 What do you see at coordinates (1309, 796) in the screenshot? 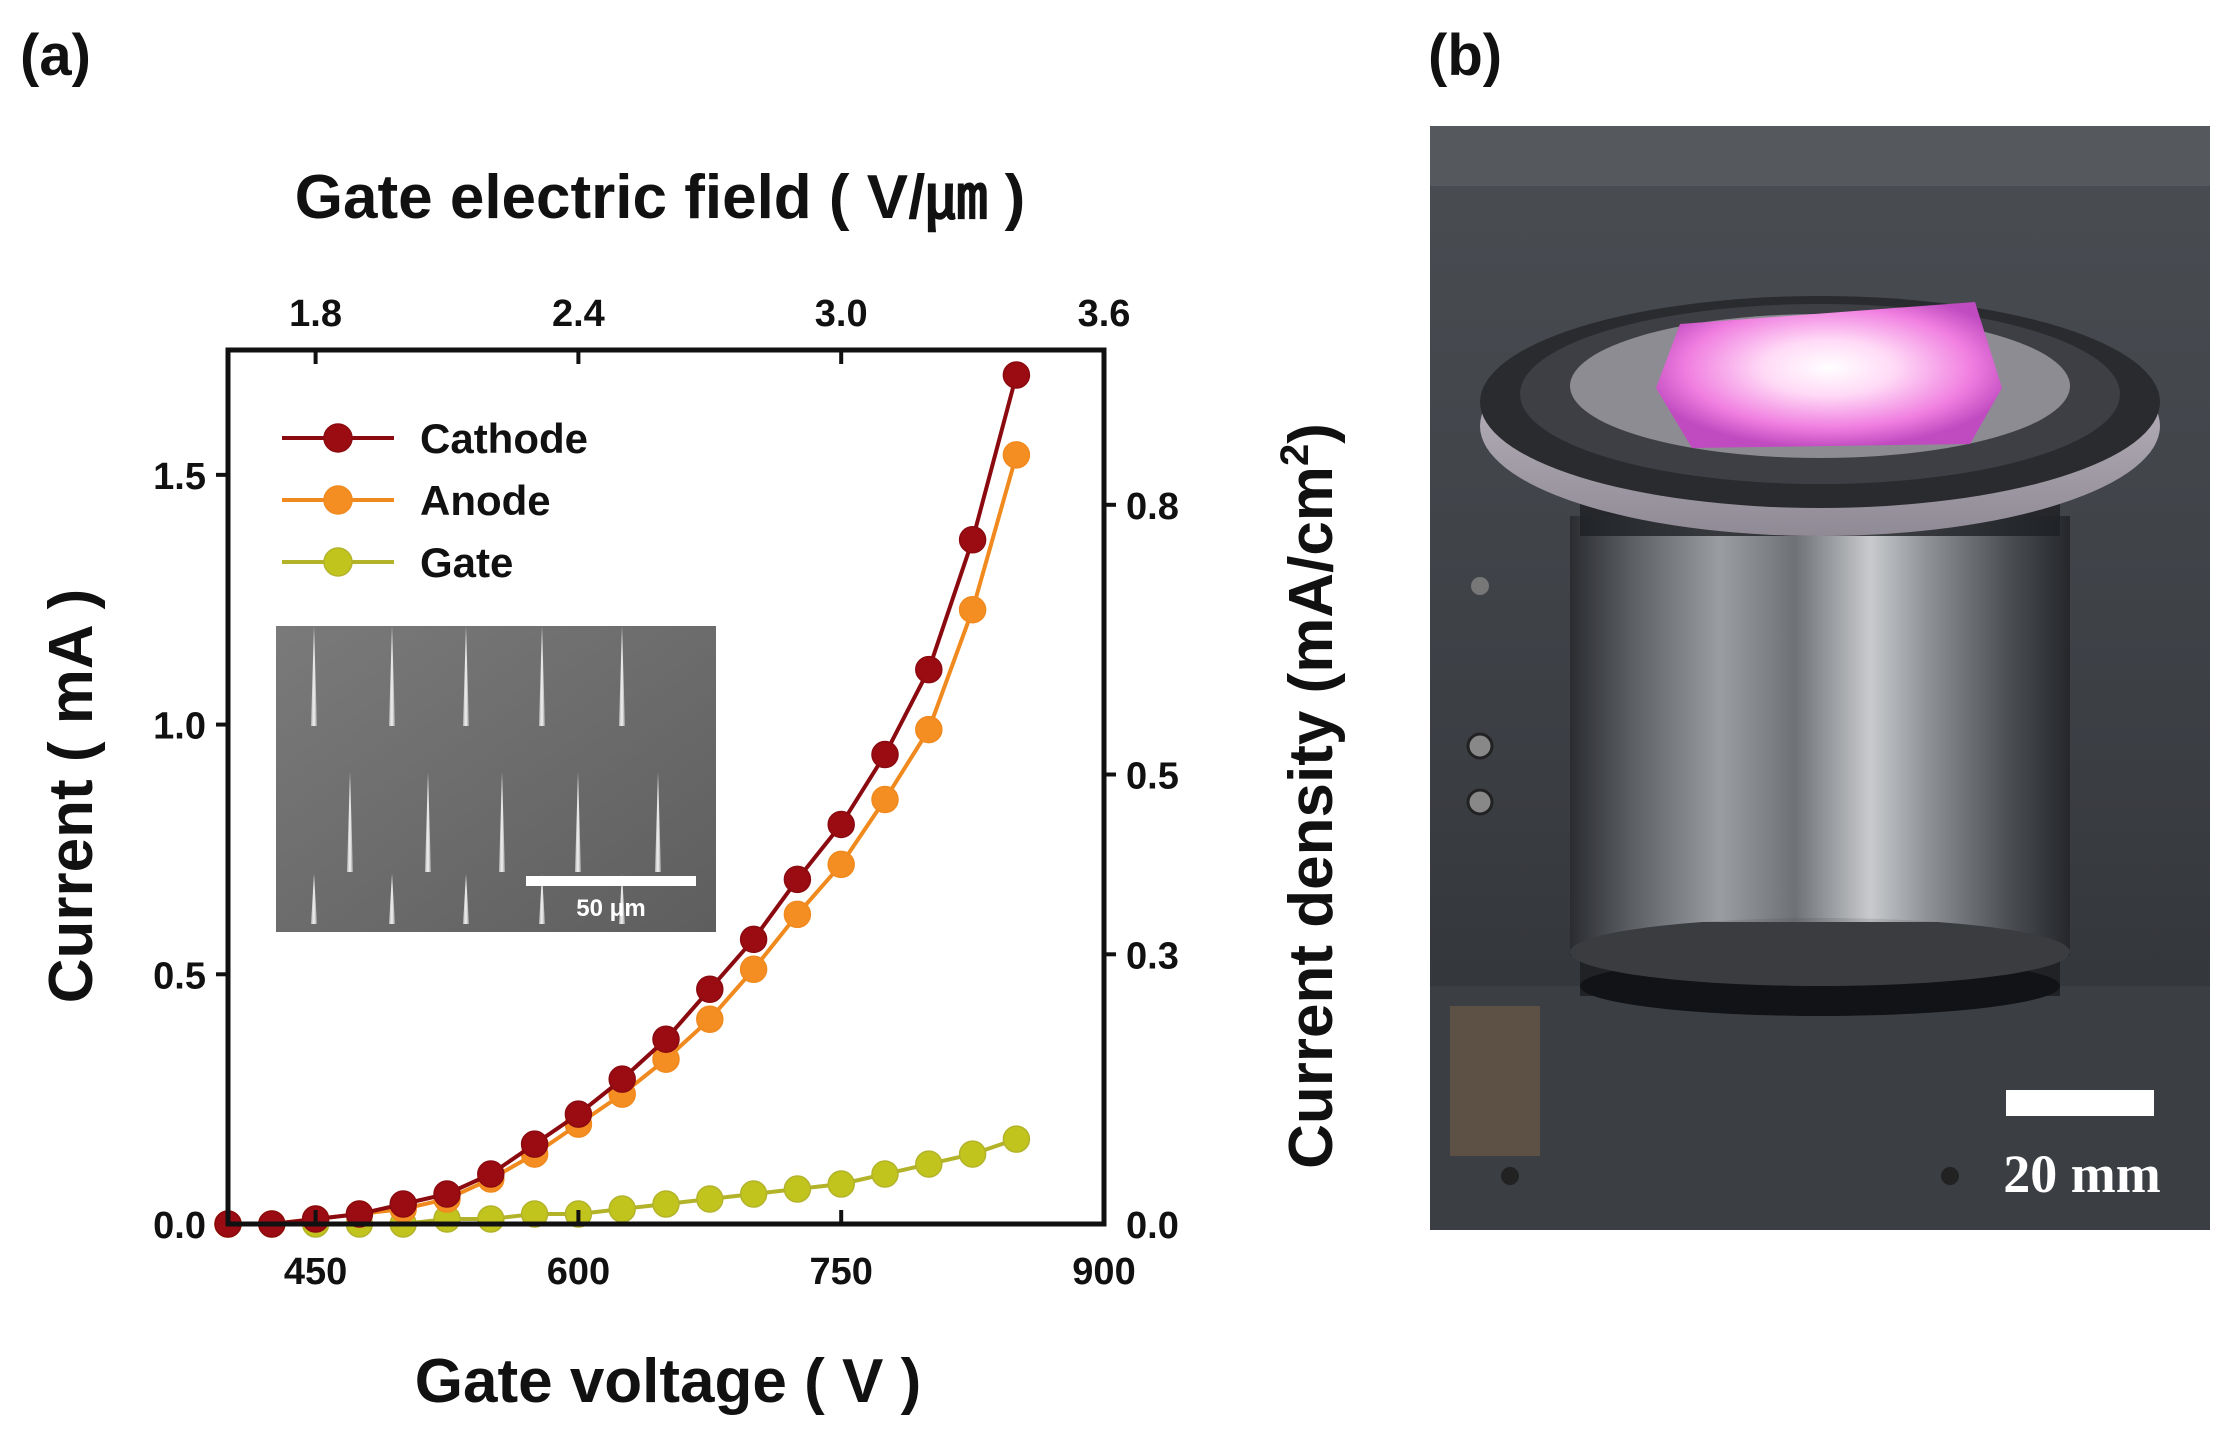
I see `y2-axis-title: Current density (mA/cm2)` at bounding box center [1309, 796].